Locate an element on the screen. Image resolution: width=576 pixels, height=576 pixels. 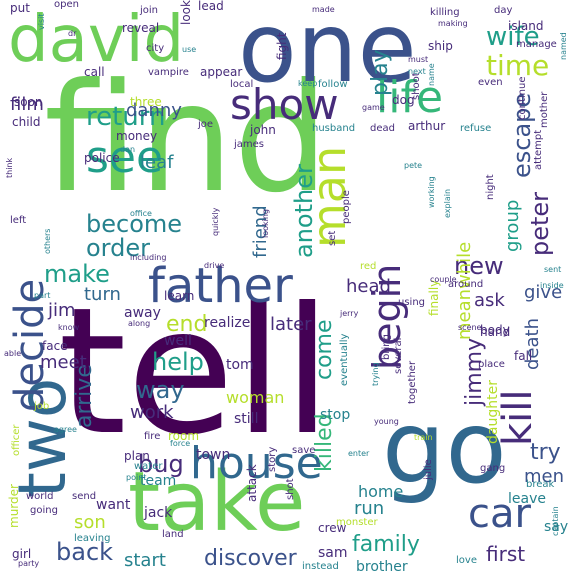
word-discover: discover is located at coordinates (250, 558).